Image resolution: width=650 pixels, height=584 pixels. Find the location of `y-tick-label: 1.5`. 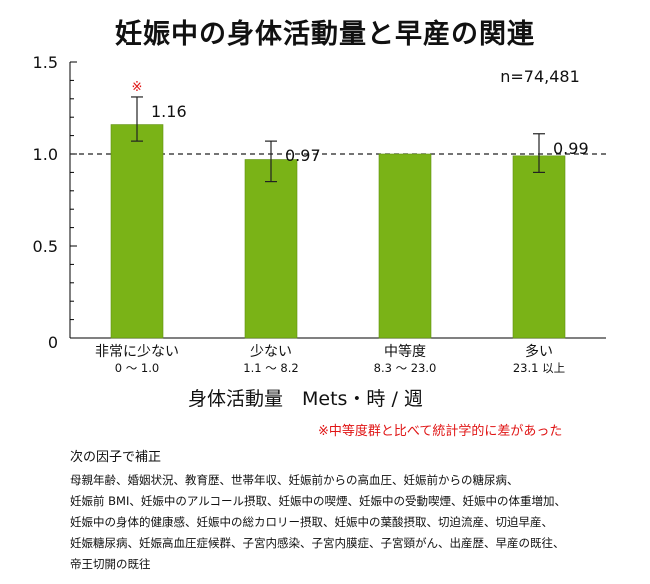

y-tick-label: 1.5 is located at coordinates (45, 62).